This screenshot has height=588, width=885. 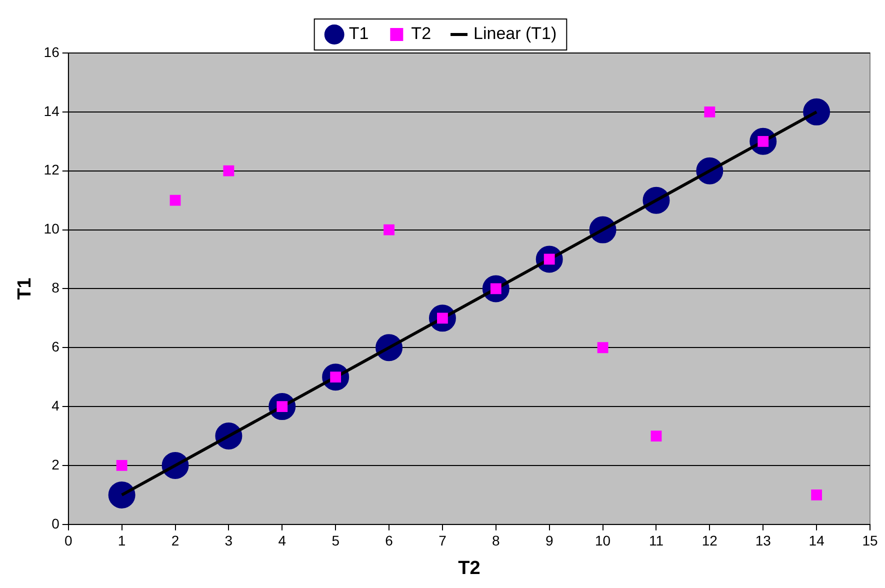 What do you see at coordinates (282, 540) in the screenshot?
I see `x-tick-label: 4` at bounding box center [282, 540].